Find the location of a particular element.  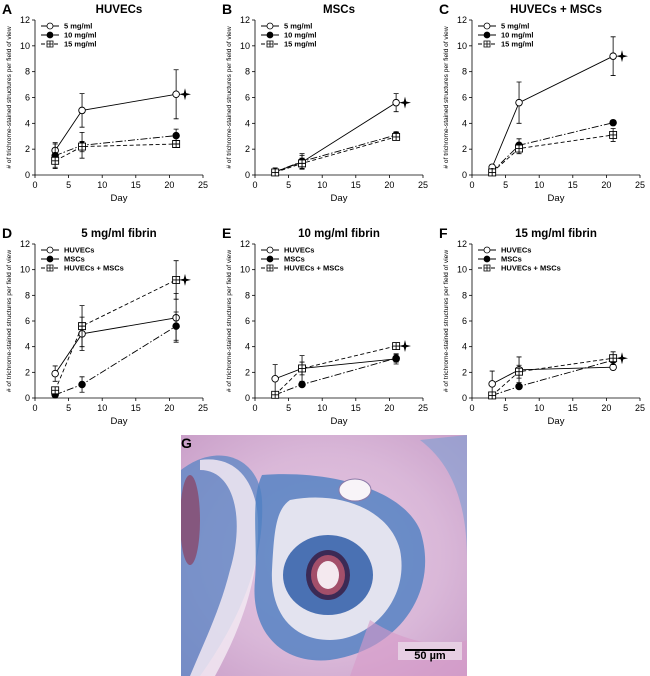

chart-title: HUVECs + MSCs is located at coordinates (556, 10).